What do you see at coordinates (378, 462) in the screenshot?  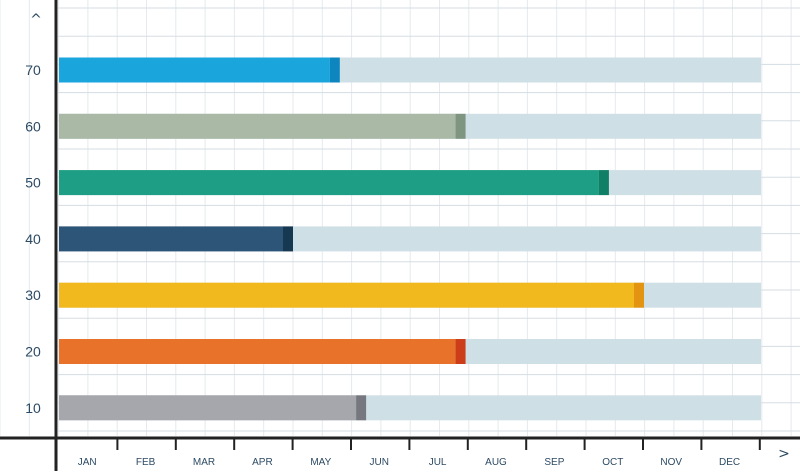 I see `x-tick-label: JUN` at bounding box center [378, 462].